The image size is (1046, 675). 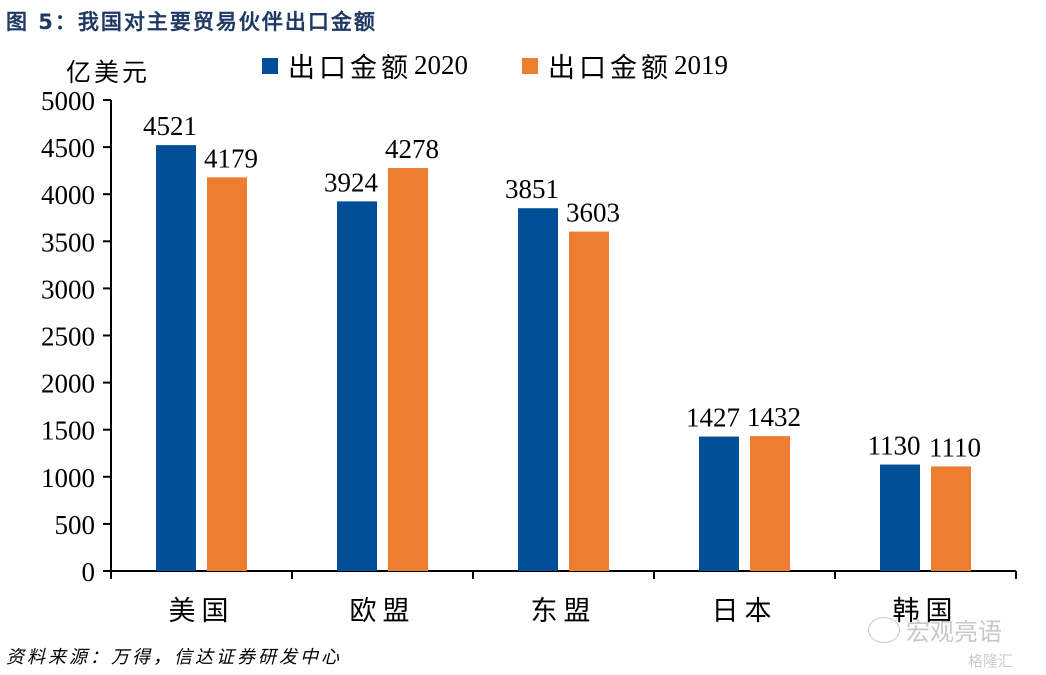 What do you see at coordinates (713, 418) in the screenshot?
I see `data-label-2020-3: 1427` at bounding box center [713, 418].